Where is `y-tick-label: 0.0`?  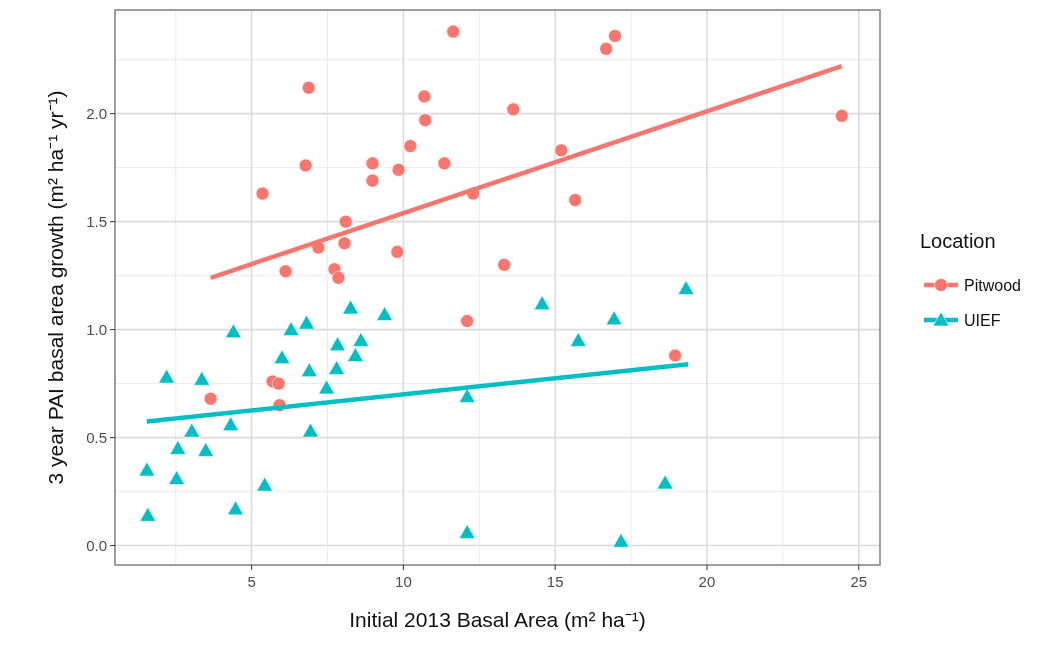 y-tick-label: 0.0 is located at coordinates (96, 545).